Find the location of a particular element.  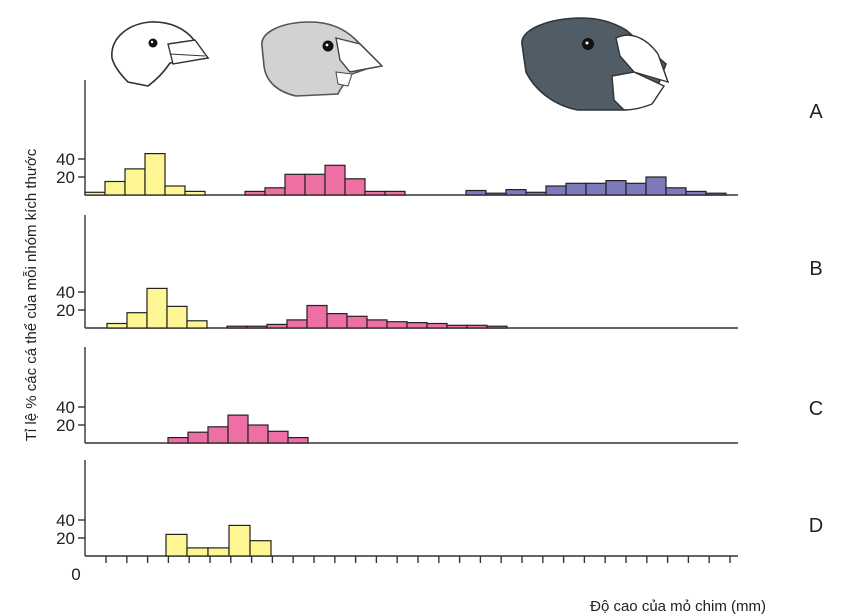

large-beak-finch-head-icon is located at coordinates (595, 64).